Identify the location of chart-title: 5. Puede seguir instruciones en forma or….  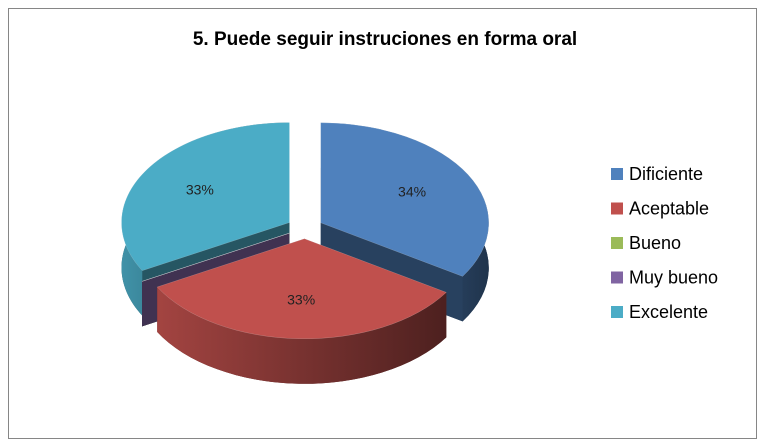
(385, 39).